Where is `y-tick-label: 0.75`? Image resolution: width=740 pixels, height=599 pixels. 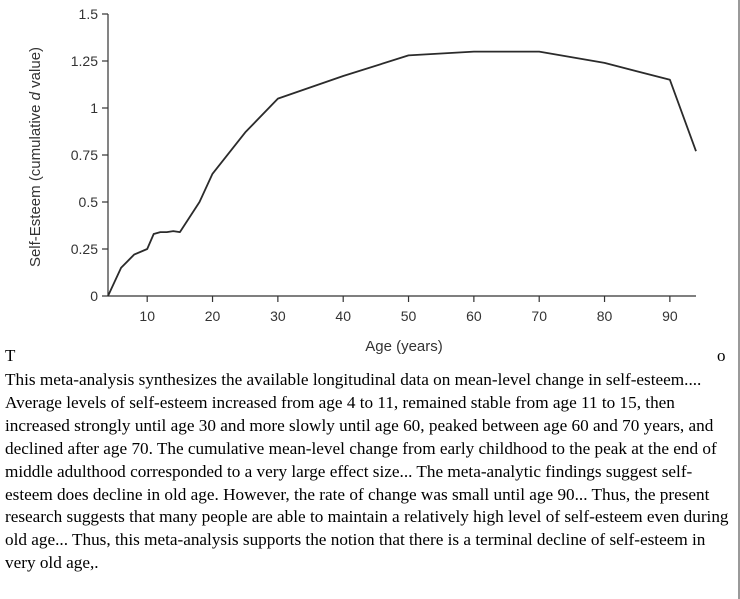 y-tick-label: 0.75 is located at coordinates (84, 155).